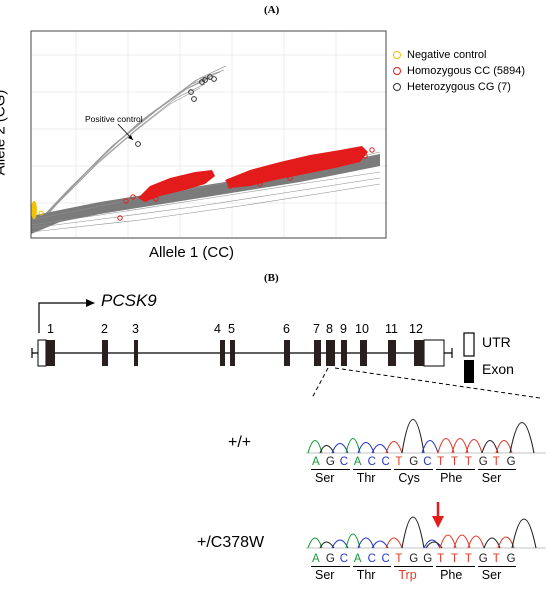  Describe the element at coordinates (114, 119) in the screenshot. I see `positive-control-annotation: Positive control` at that location.